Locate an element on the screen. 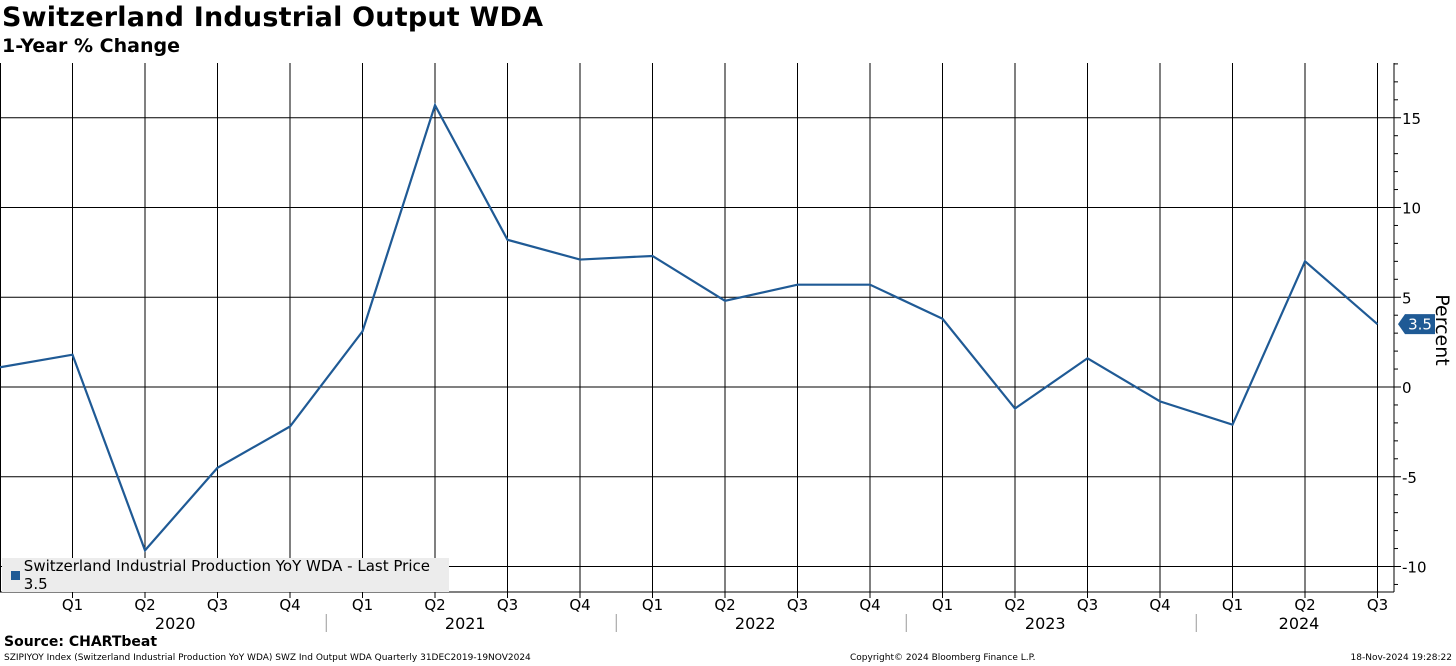  chart-title: Switzerland Industrial Output WDA is located at coordinates (273, 17).